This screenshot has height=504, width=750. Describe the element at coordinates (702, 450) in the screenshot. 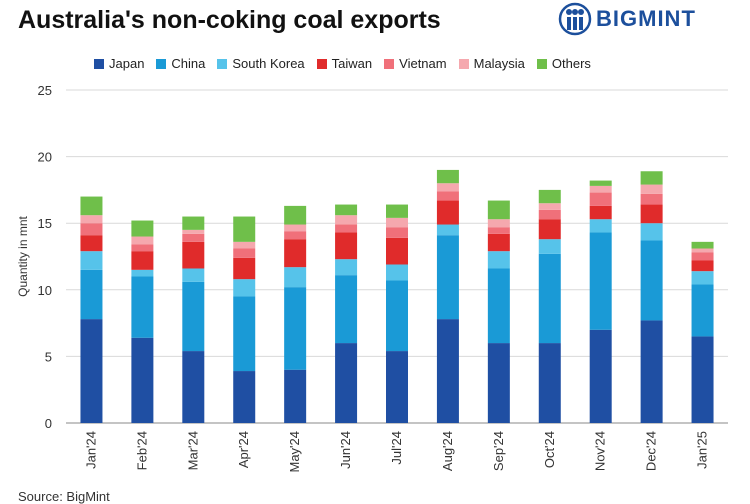

I see `x-tick-label: Jan'25` at that location.